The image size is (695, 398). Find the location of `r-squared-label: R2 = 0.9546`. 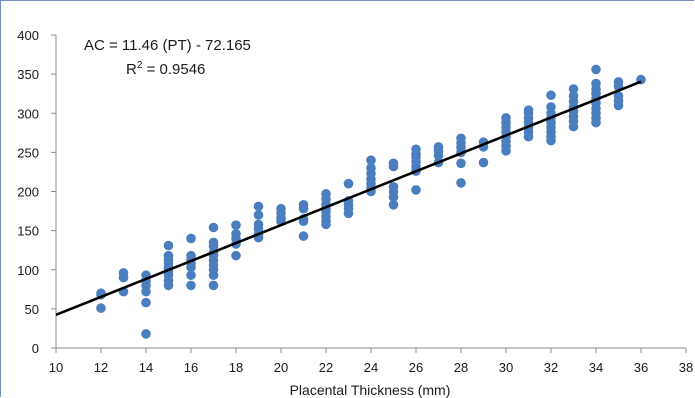

r-squared-label: R2 = 0.9546 is located at coordinates (165, 69).